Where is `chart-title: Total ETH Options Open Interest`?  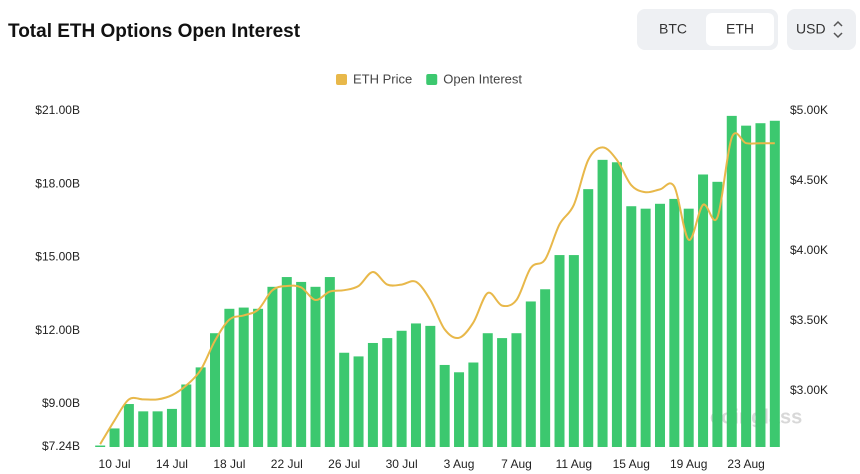 chart-title: Total ETH Options Open Interest is located at coordinates (154, 31).